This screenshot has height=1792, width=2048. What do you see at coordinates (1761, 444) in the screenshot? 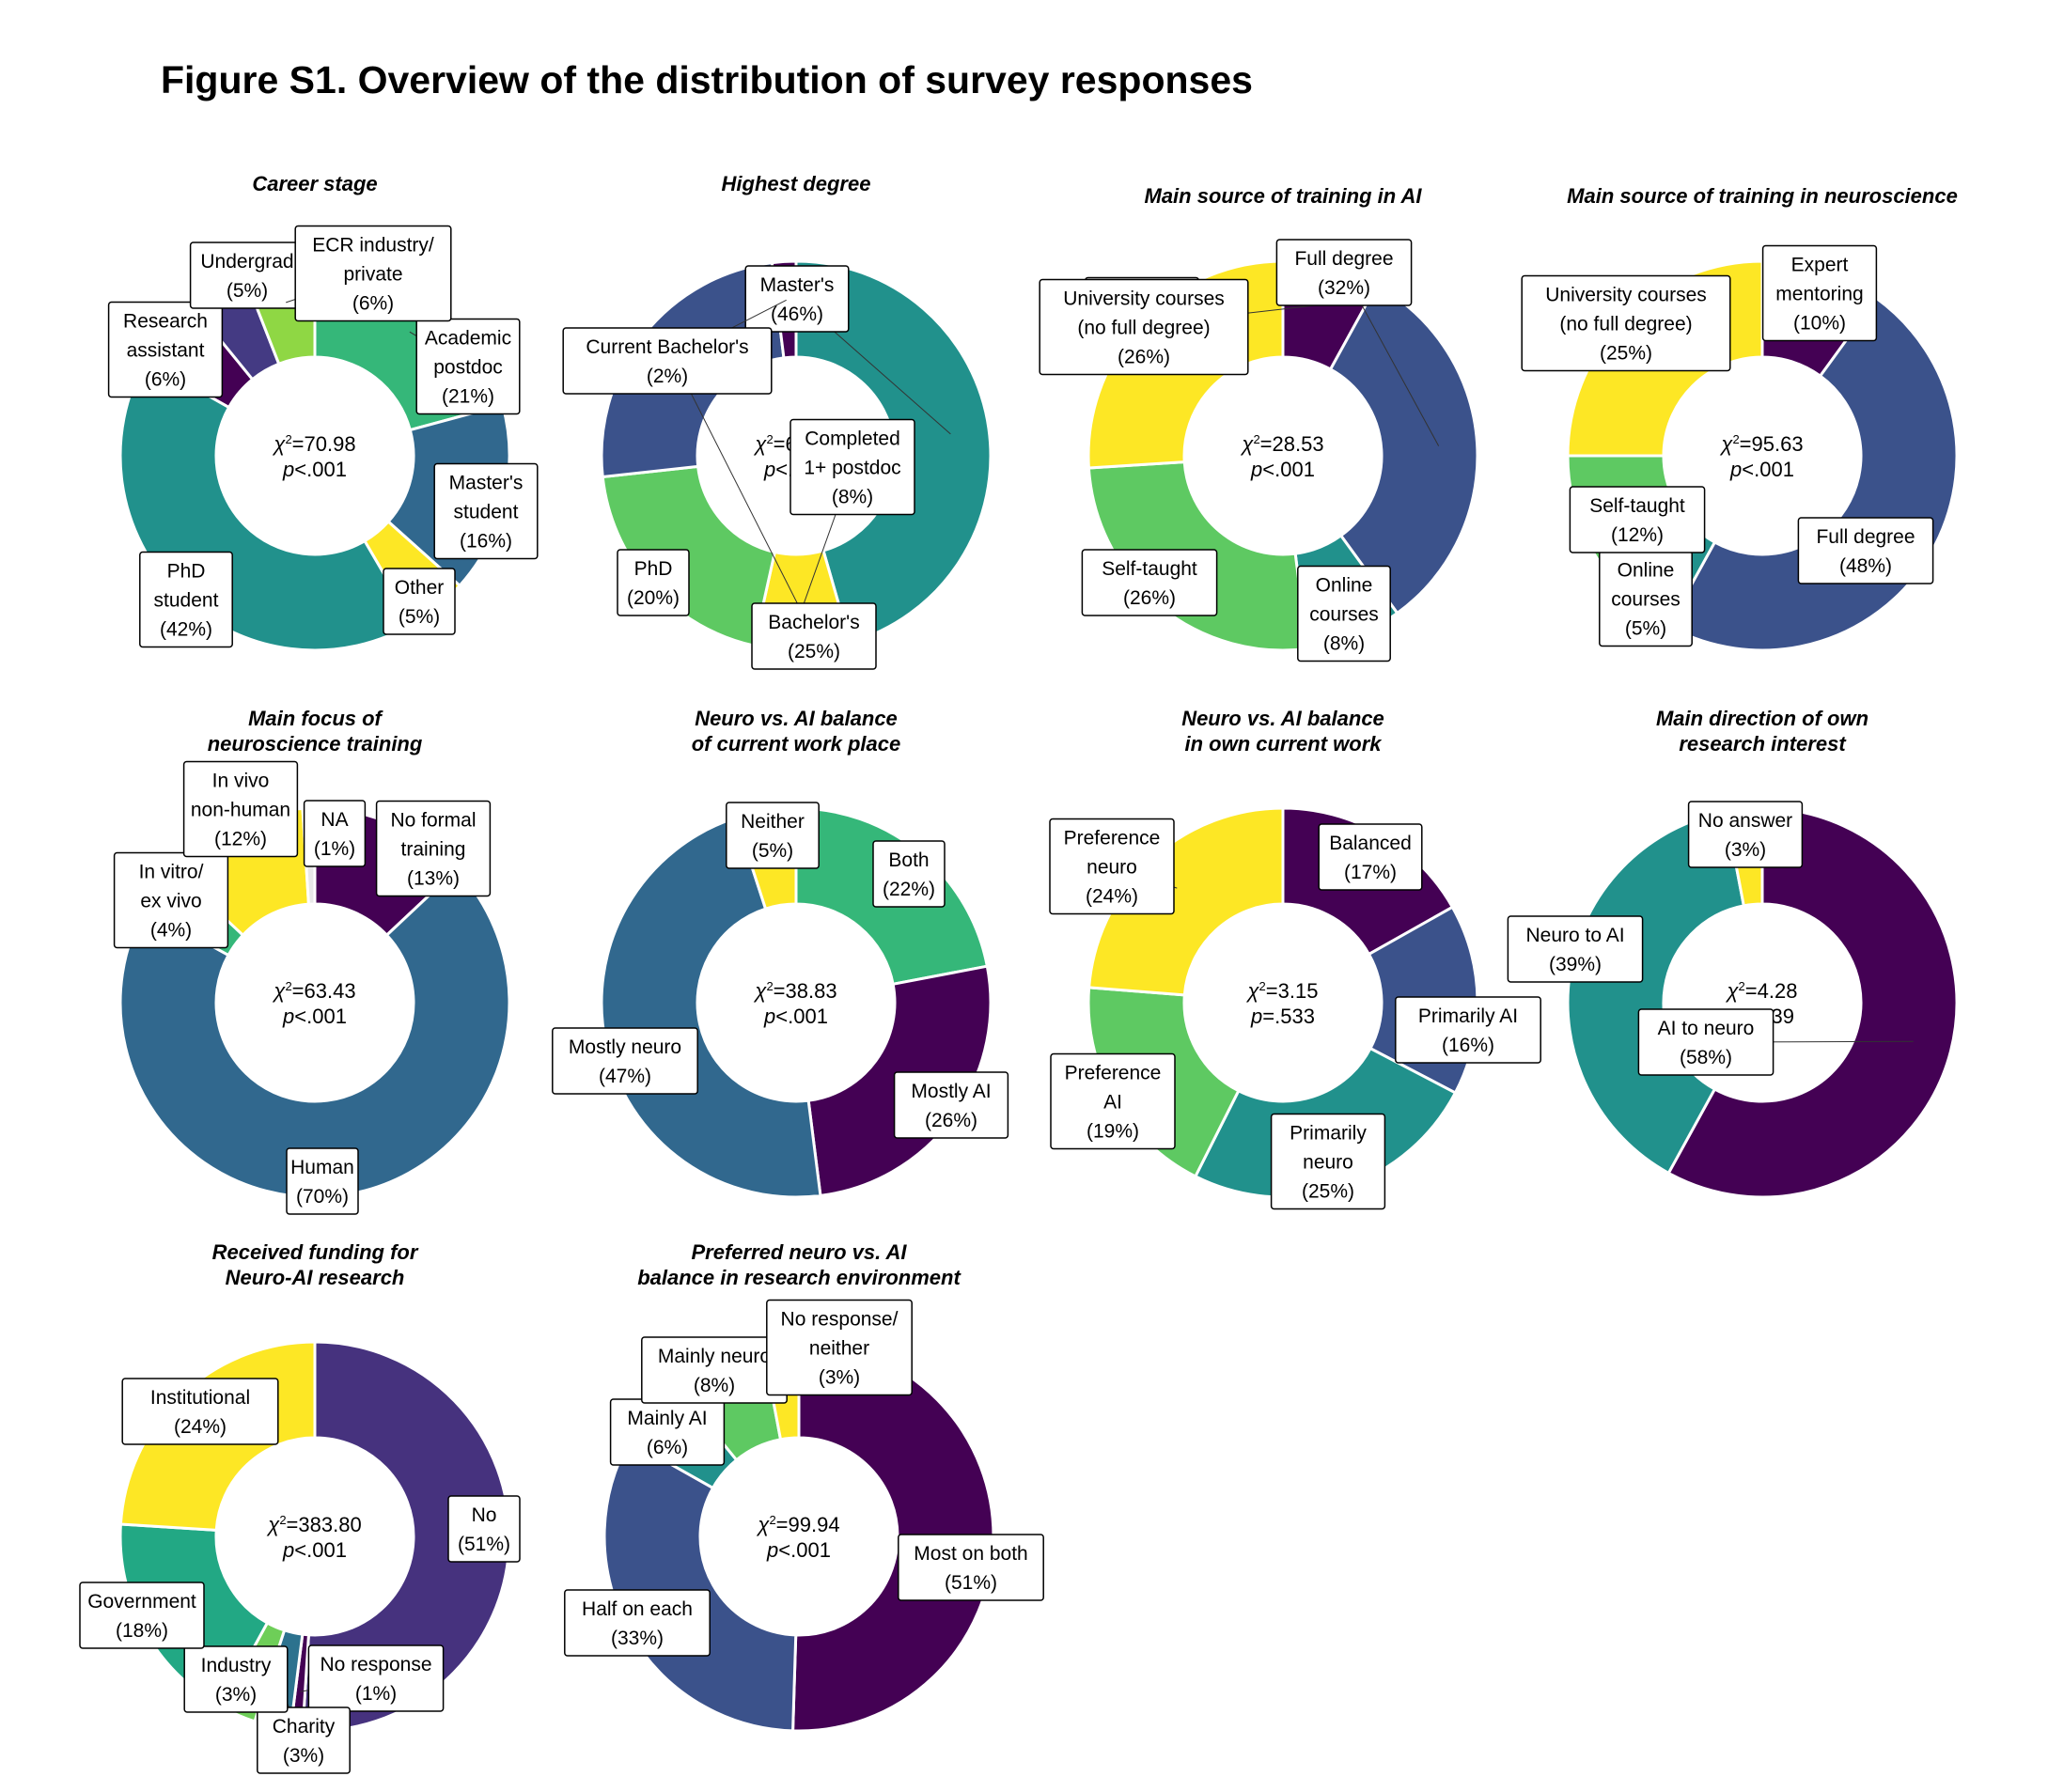
I see `chi-square-stat: χ2=95.63` at bounding box center [1761, 444].